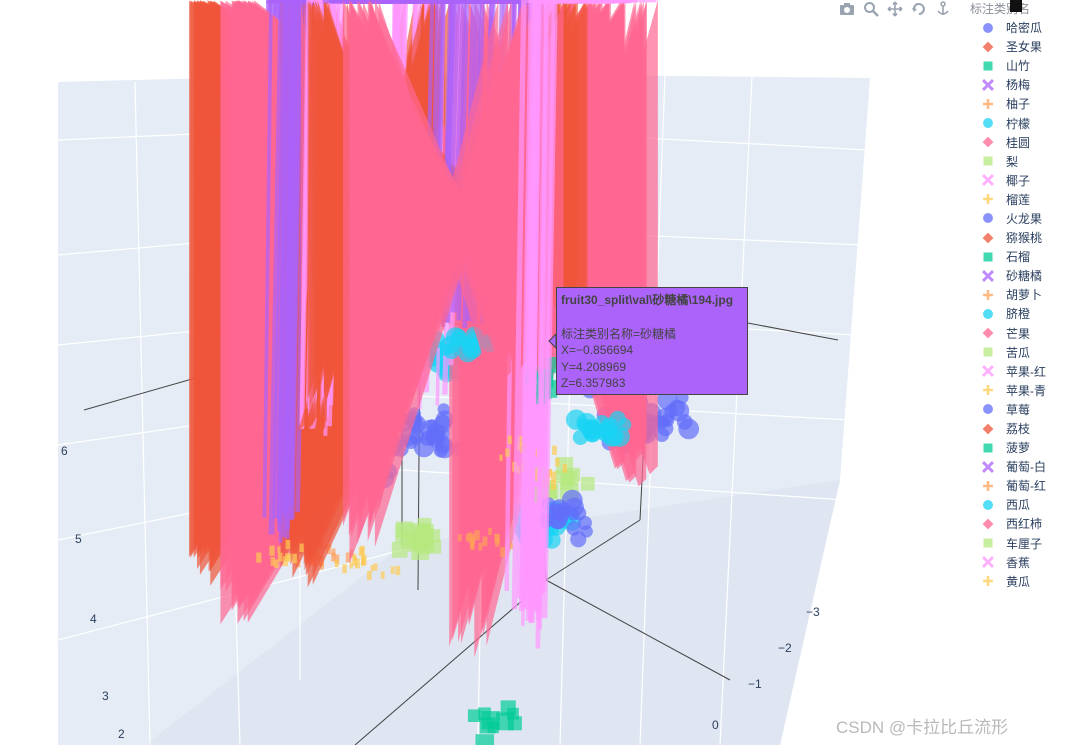  I want to click on z-axis-ticks: 2 3 4 5 6, so click(93, 592).